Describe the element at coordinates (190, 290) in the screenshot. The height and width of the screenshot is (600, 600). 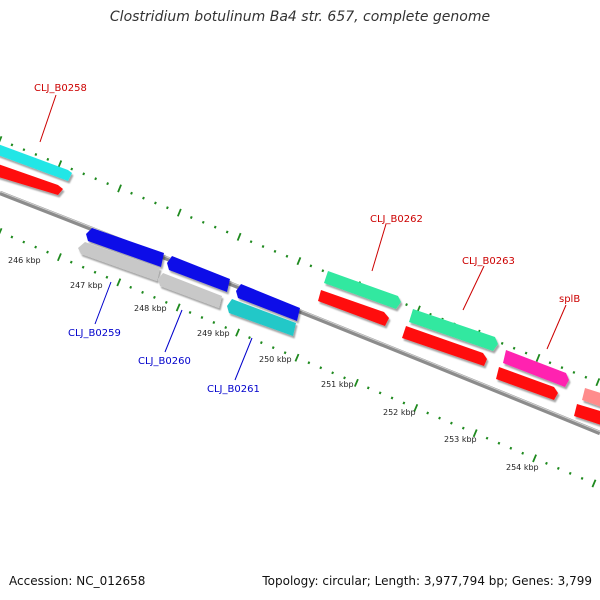
I see `gene-clj-b0260-arrow` at that location.